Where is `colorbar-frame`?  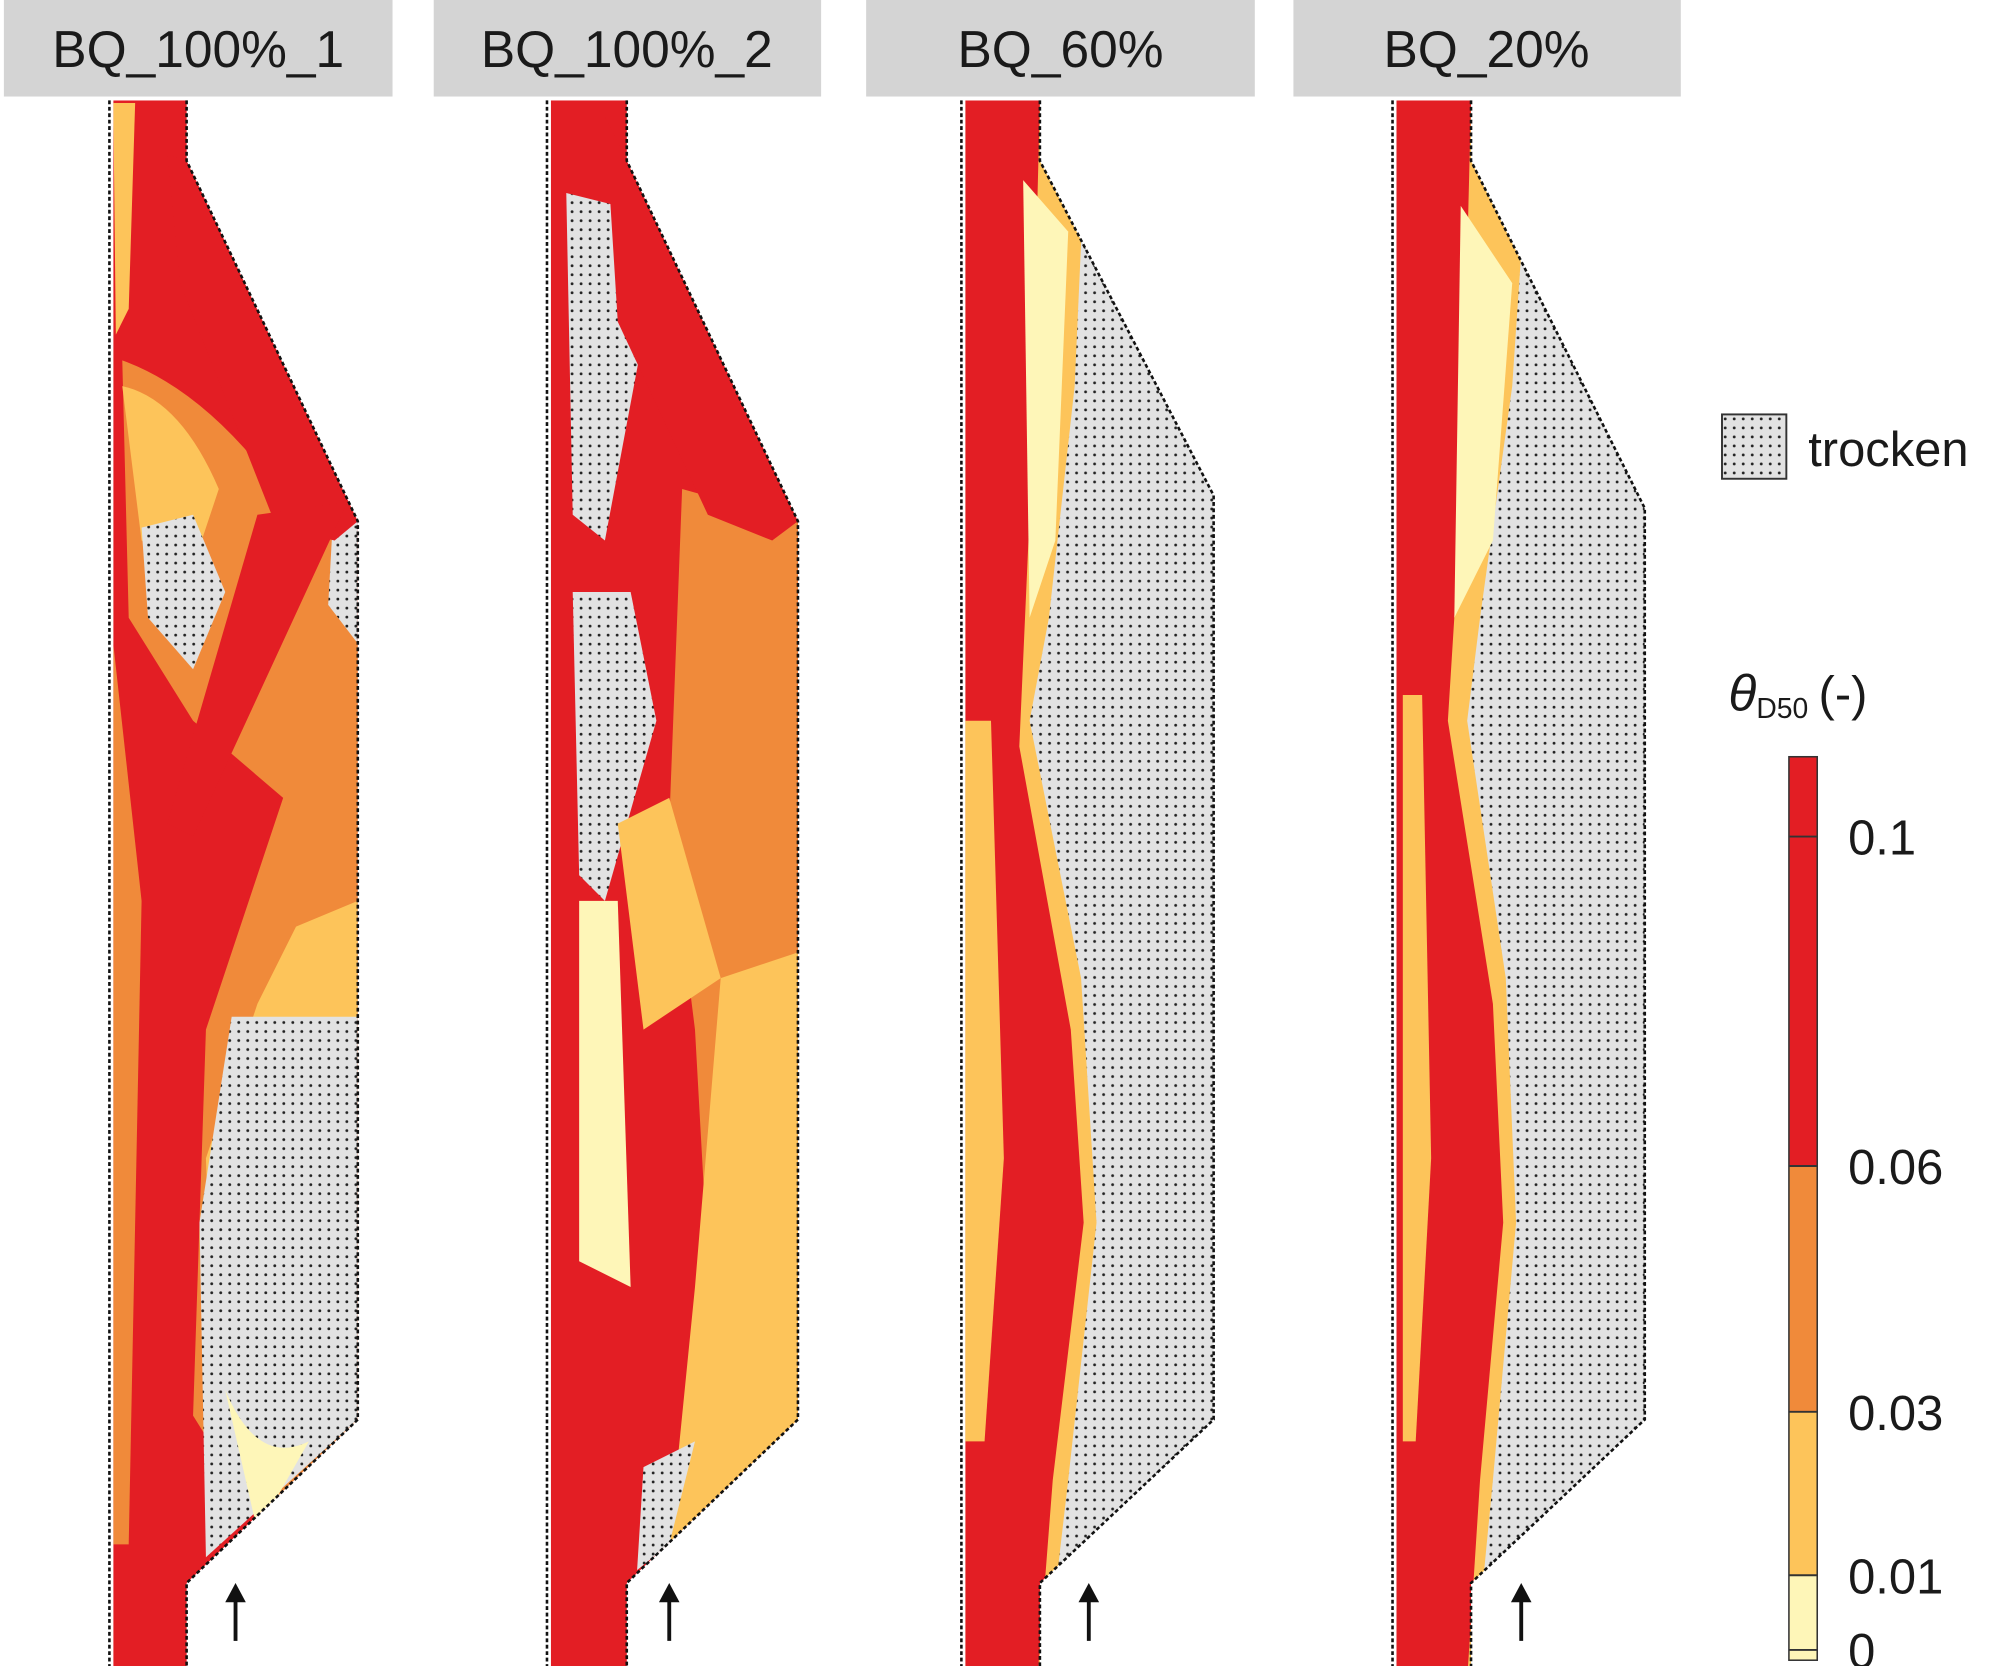
colorbar-frame is located at coordinates (1803, 1208).